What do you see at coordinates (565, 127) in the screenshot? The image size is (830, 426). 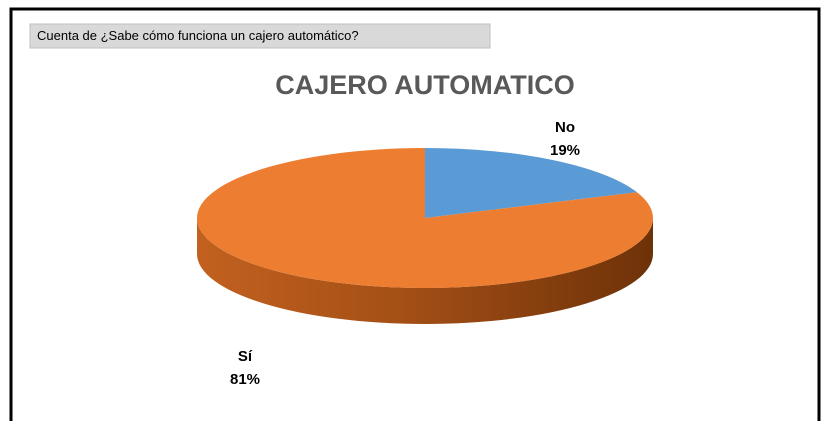 I see `slice-category-label: No` at bounding box center [565, 127].